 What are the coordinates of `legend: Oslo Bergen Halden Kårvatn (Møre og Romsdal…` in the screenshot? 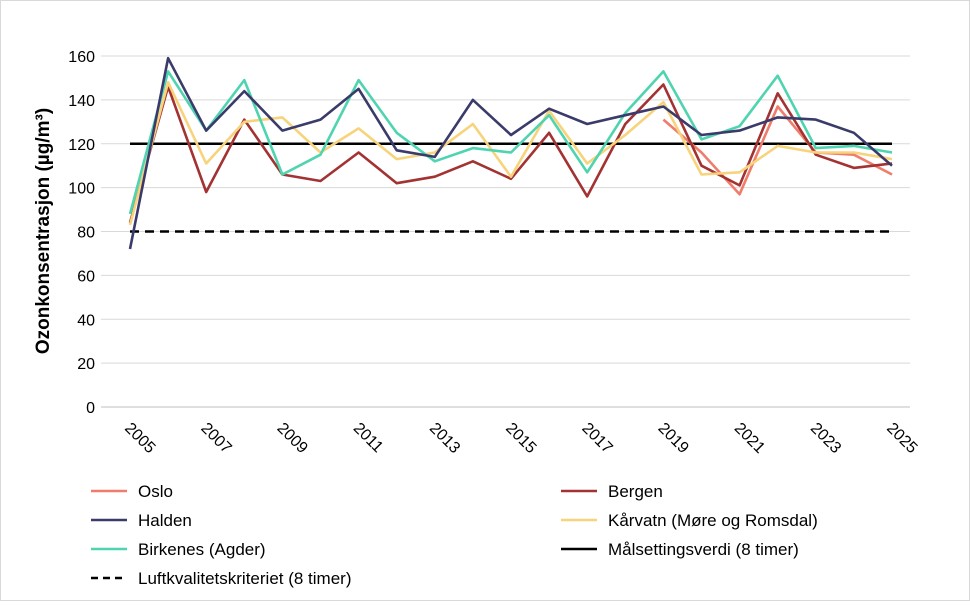 It's located at (454, 535).